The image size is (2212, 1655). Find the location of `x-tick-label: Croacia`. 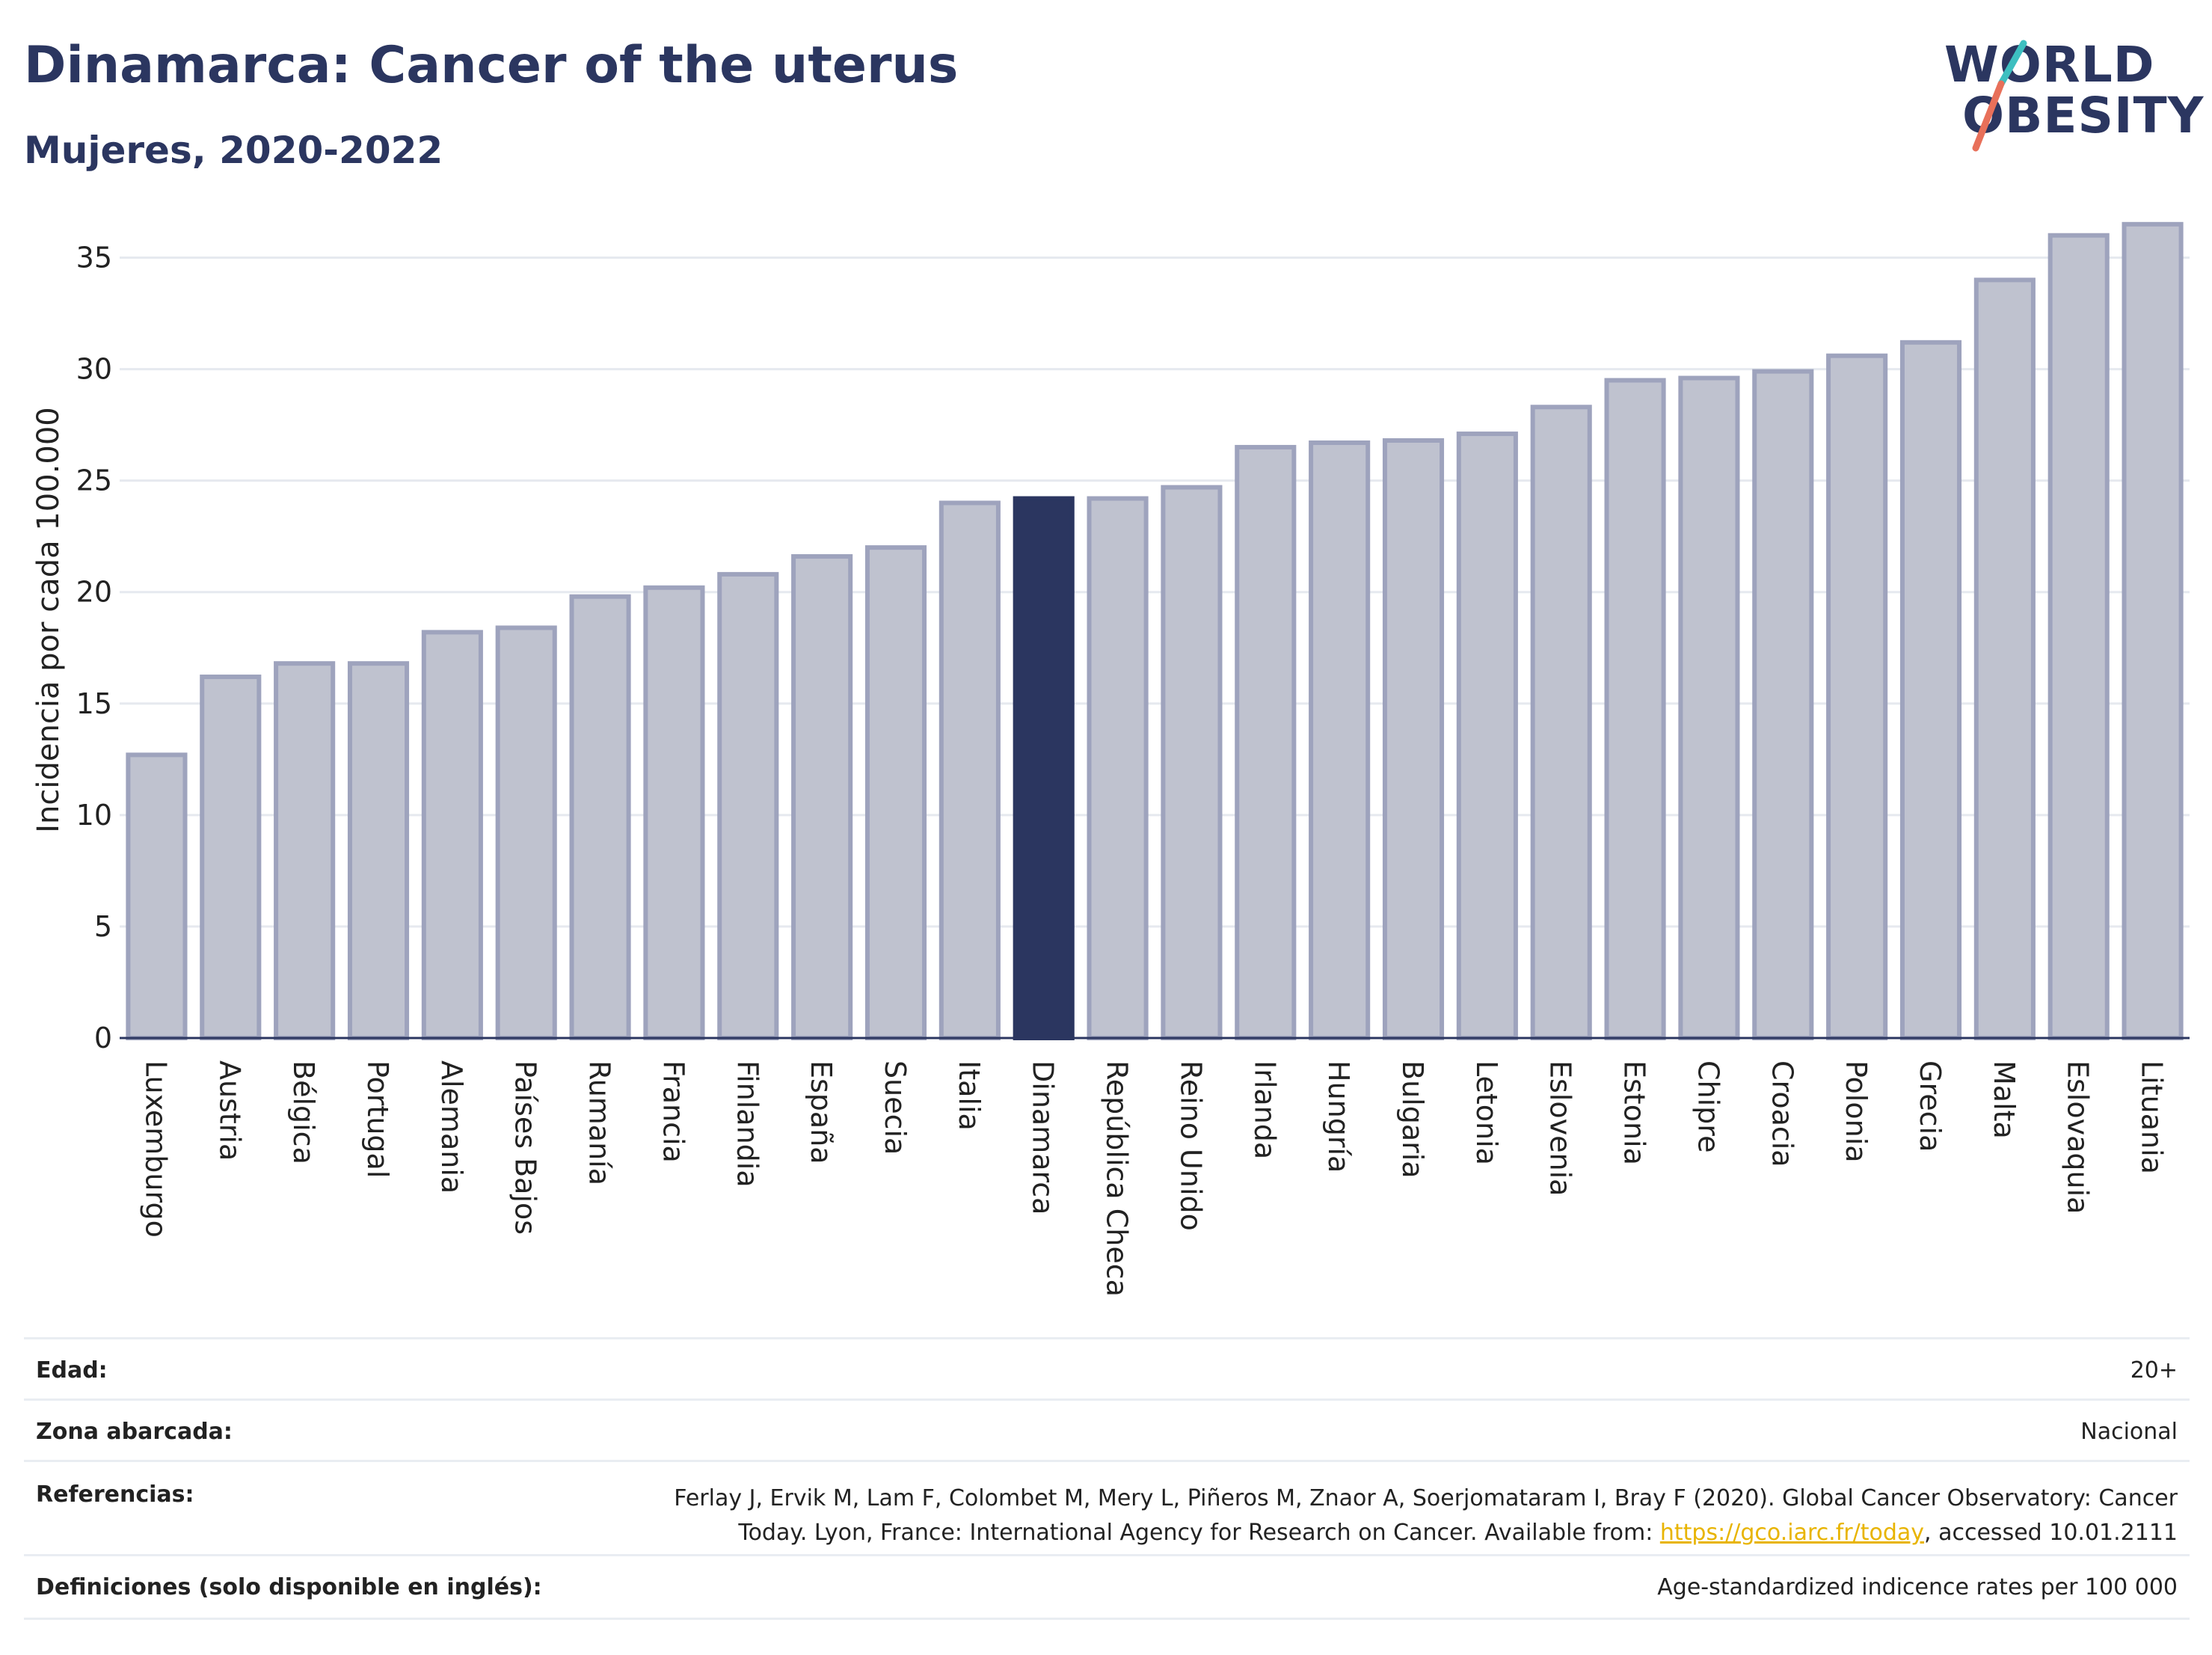

x-tick-label: Croacia is located at coordinates (1782, 1113).